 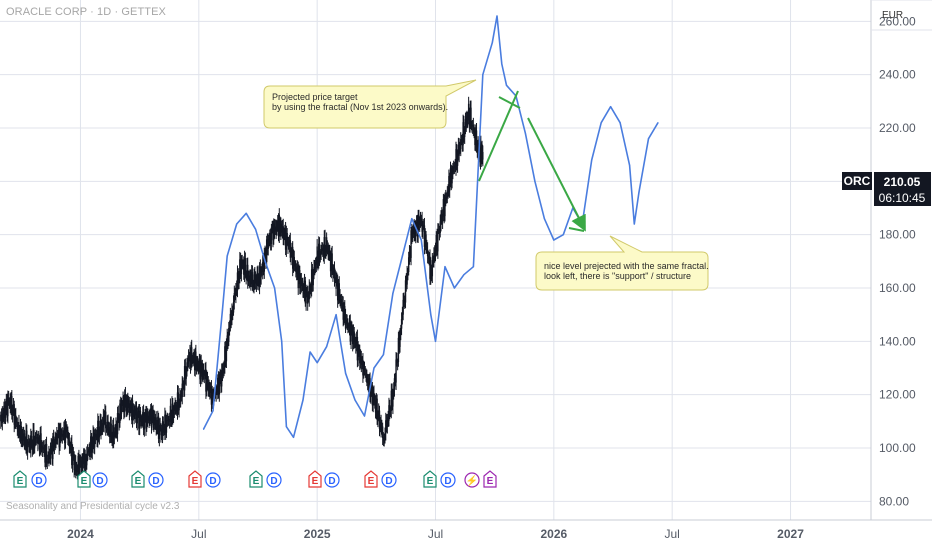 I want to click on split-marker: ⚡, so click(x=472, y=480).